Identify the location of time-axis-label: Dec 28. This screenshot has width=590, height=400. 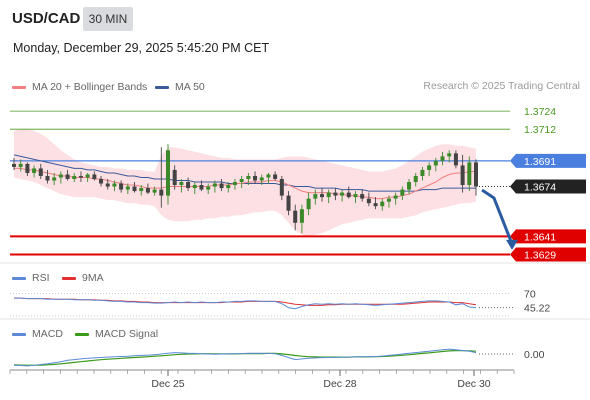
(339, 384).